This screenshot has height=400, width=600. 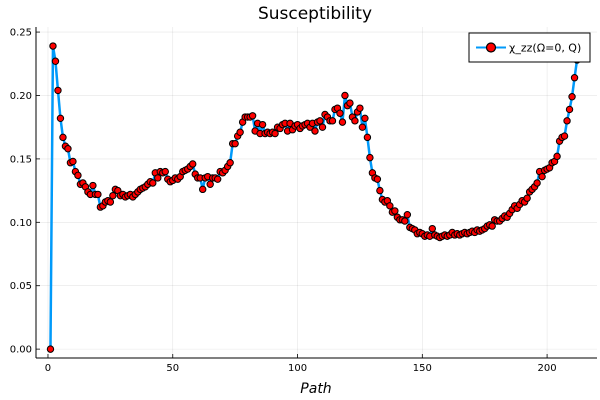 I want to click on y-tick-label: 0.00, so click(x=21, y=350).